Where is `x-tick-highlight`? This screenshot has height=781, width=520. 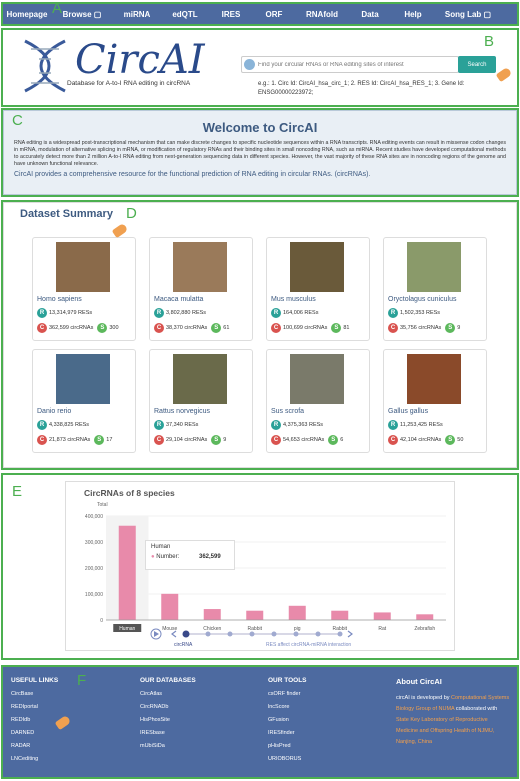
x-tick-highlight is located at coordinates (127, 628).